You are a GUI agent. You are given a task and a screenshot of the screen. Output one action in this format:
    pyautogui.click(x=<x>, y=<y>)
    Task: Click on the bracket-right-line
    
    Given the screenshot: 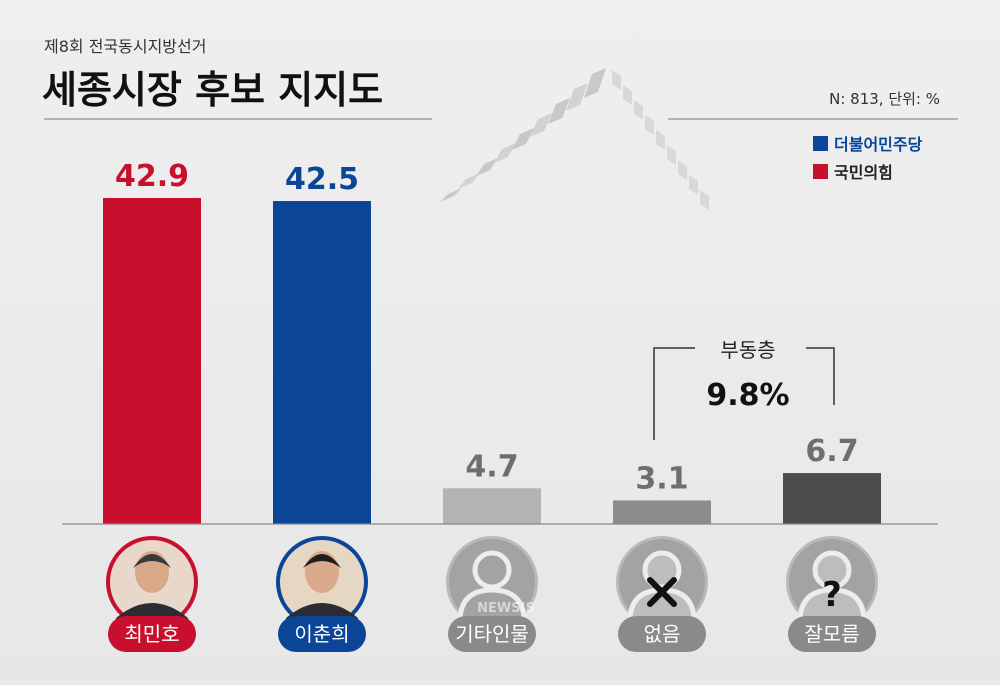 What is the action you would take?
    pyautogui.click(x=820, y=376)
    